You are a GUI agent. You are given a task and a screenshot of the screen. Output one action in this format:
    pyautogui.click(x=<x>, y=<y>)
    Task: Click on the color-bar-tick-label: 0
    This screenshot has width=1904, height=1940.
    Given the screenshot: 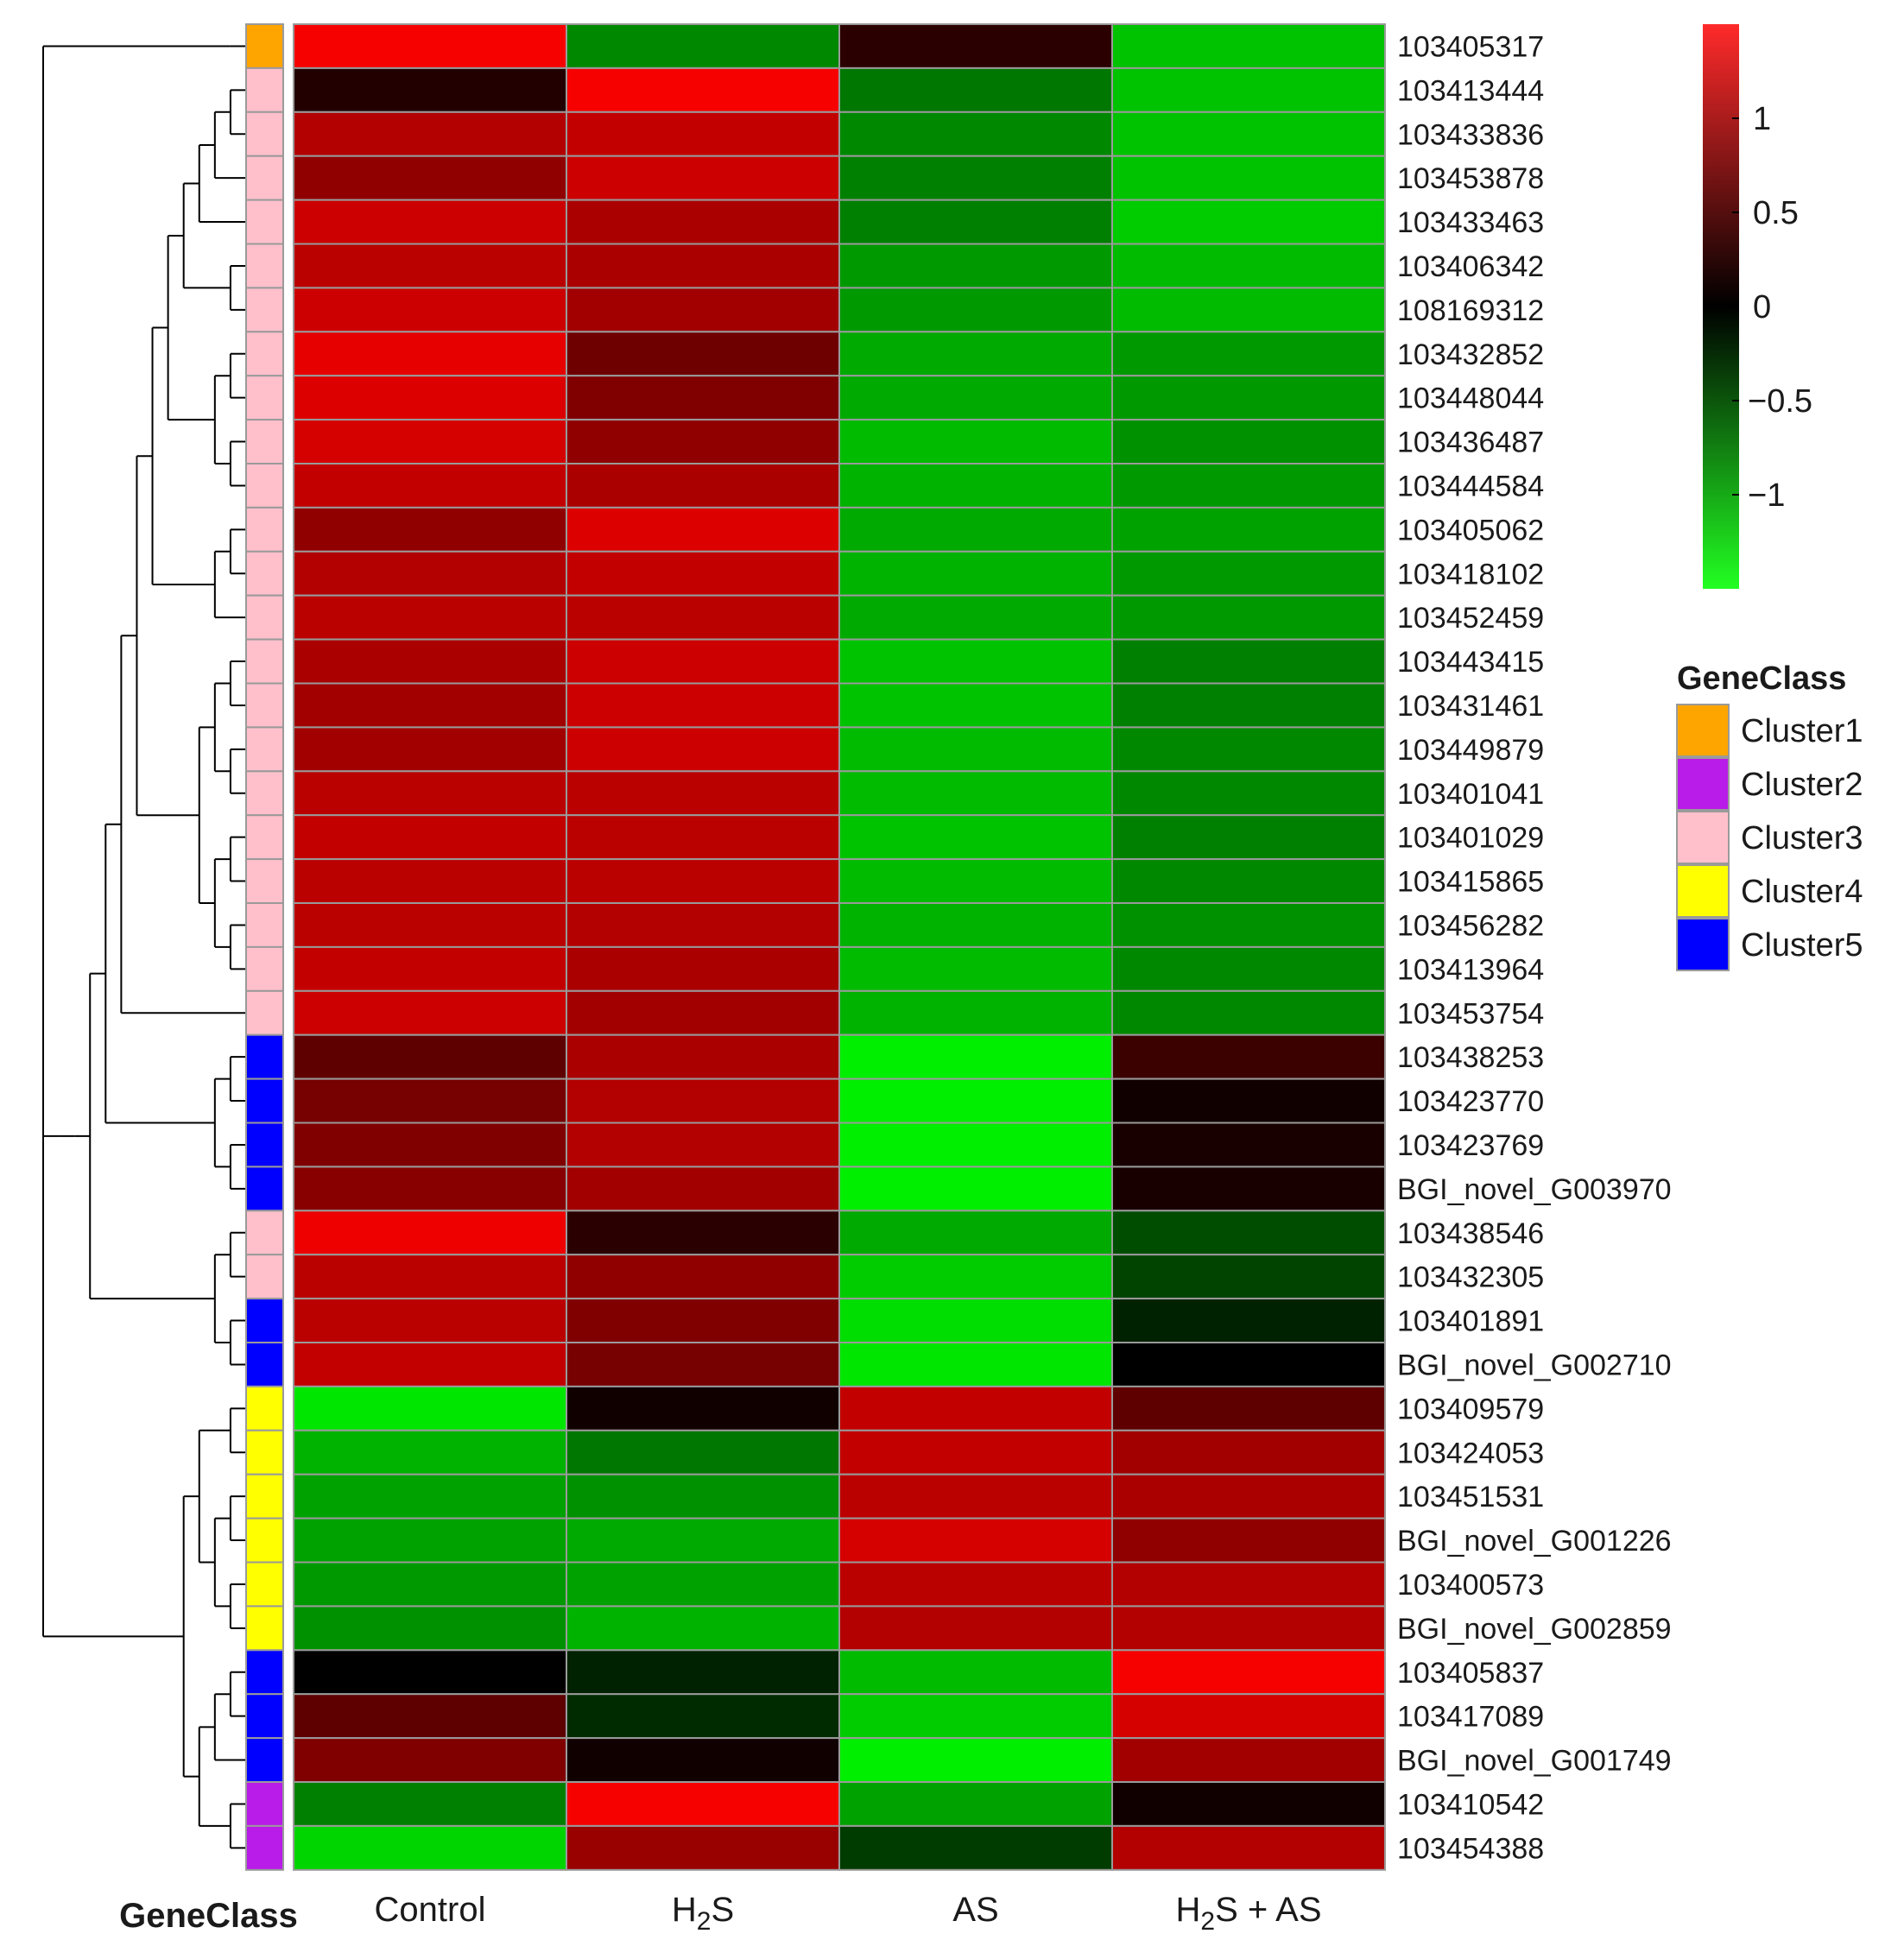 What is the action you would take?
    pyautogui.click(x=1762, y=307)
    